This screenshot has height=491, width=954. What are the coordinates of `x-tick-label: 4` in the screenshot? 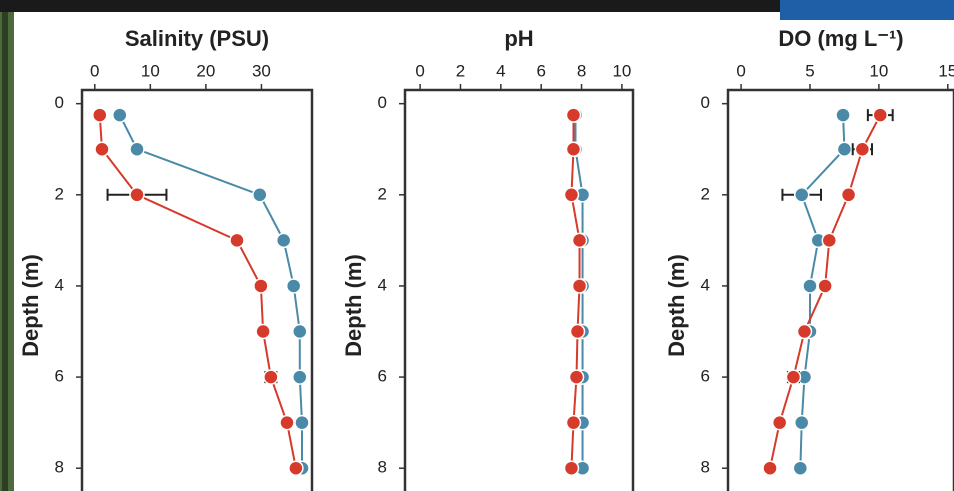 It's located at (500, 70).